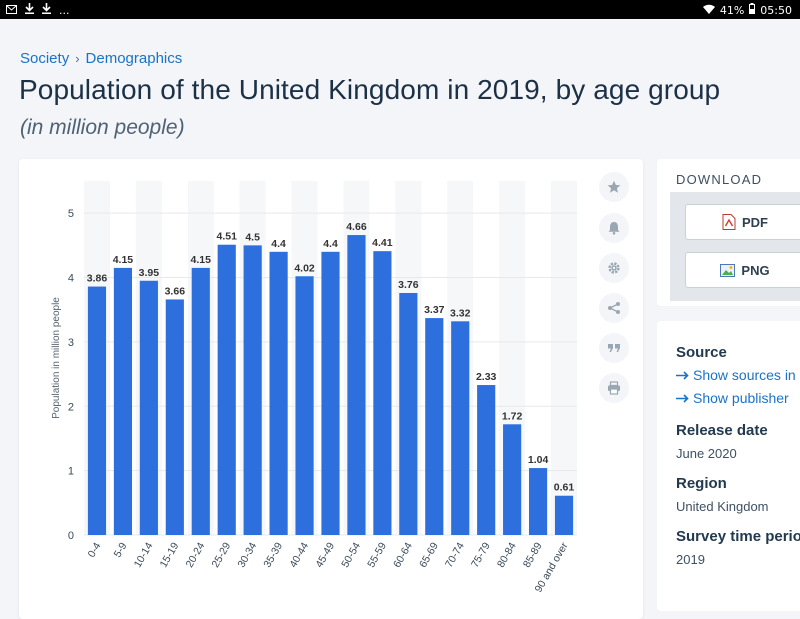 This screenshot has height=619, width=800. I want to click on bar-value-label: 3.95, so click(149, 273).